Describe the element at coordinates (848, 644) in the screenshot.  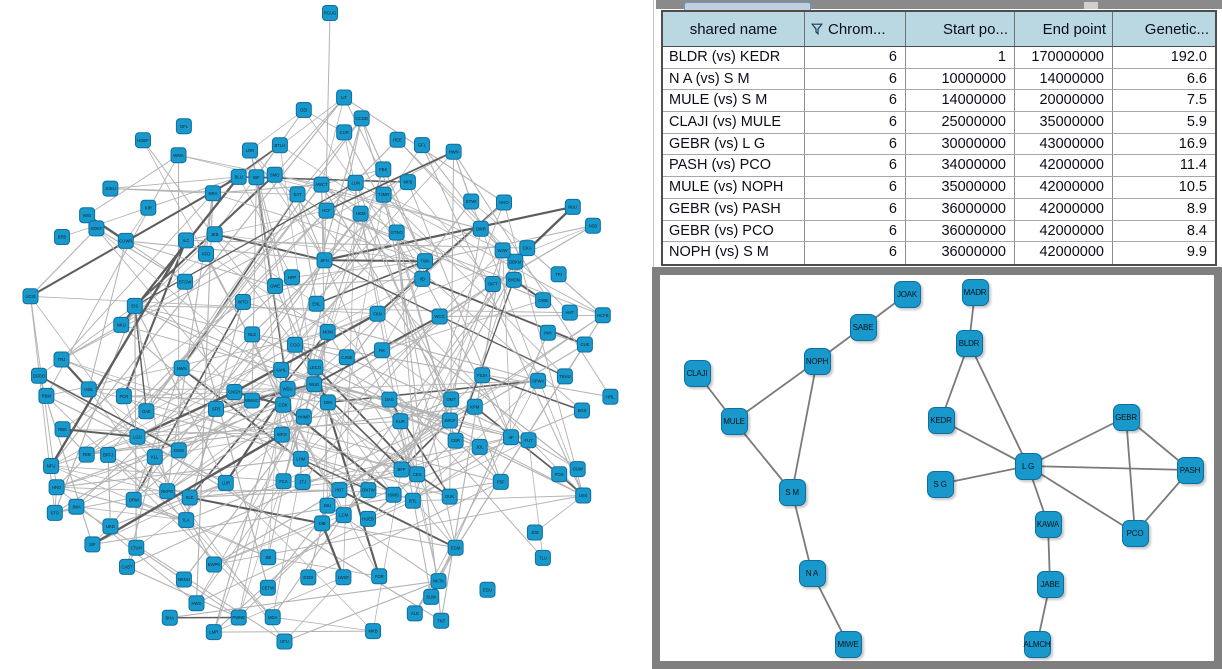
I see `subnet-node-miwe: MIWE` at that location.